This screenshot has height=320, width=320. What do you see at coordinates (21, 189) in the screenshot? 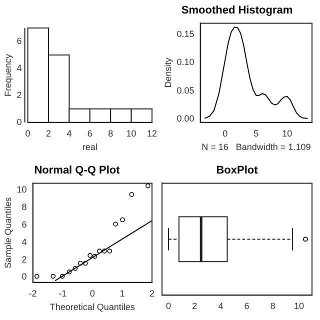
I see `y-tick-label: 10` at bounding box center [21, 189].